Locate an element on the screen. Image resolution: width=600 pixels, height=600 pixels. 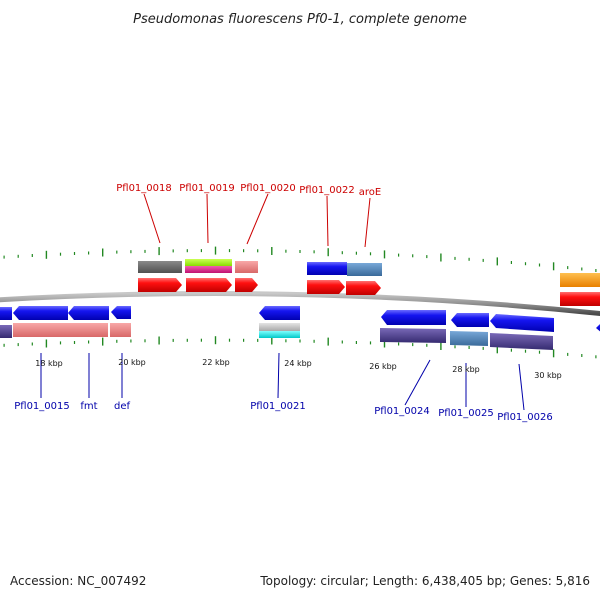
gene-label-def: def is located at coordinates (122, 406).